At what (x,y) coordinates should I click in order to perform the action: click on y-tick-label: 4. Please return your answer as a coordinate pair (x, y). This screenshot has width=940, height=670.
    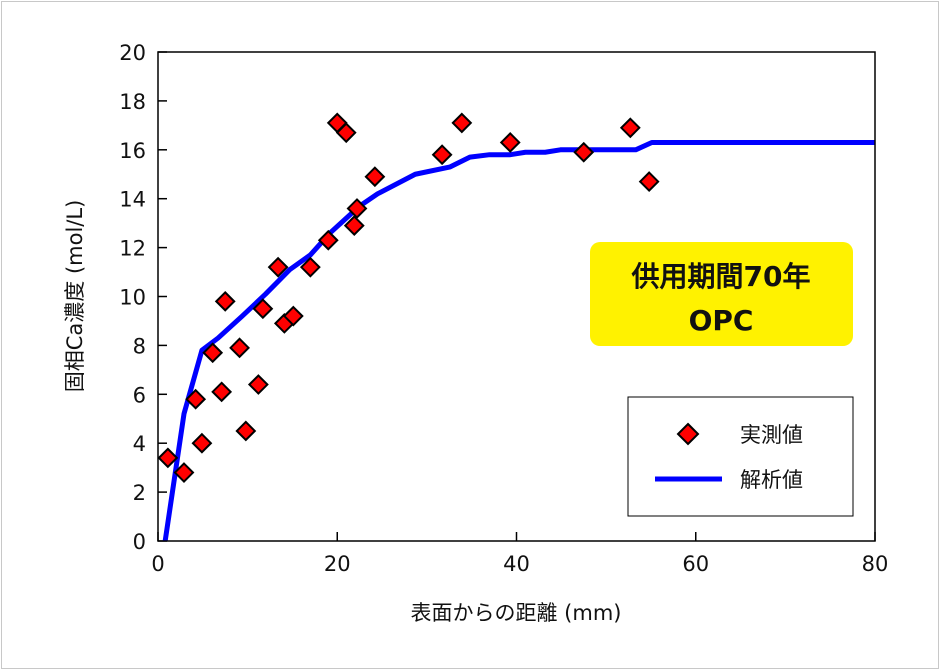
    Looking at the image, I should click on (139, 444).